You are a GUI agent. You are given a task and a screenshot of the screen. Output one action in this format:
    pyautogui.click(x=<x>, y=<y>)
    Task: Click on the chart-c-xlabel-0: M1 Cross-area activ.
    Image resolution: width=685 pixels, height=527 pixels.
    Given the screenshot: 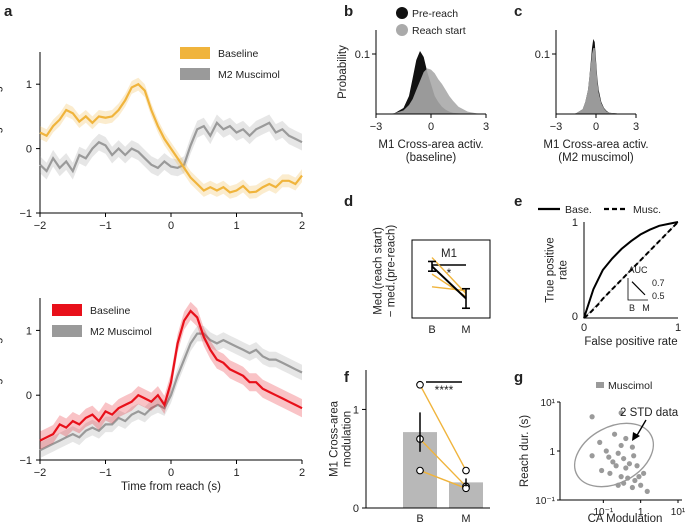 What is the action you would take?
    pyautogui.click(x=595, y=145)
    